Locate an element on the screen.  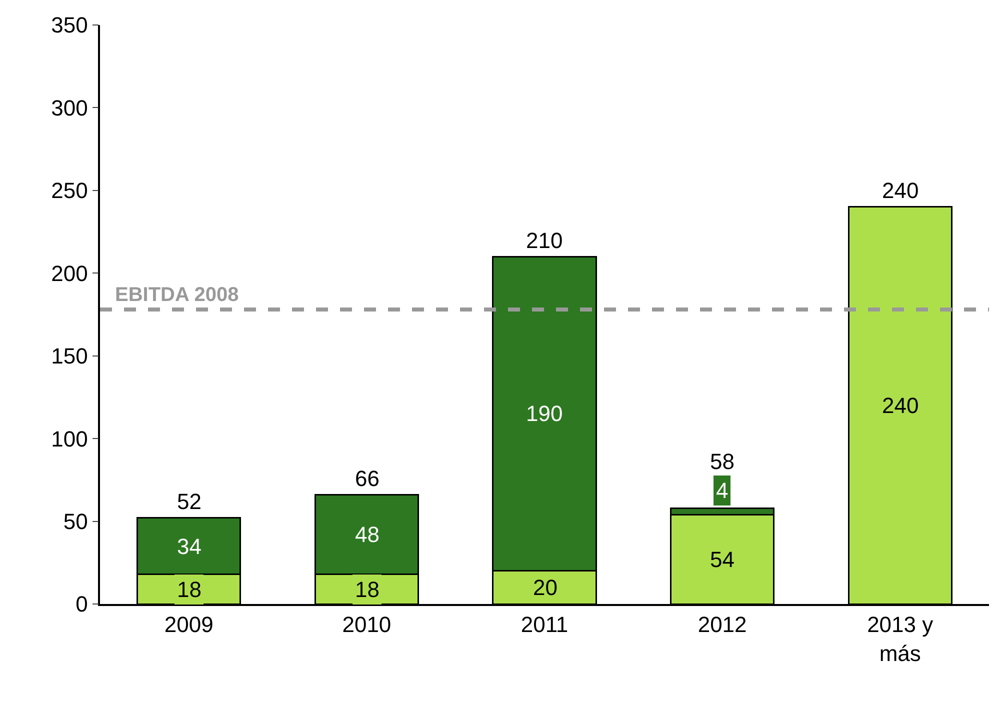
y-tick-label: 250 is located at coordinates (69, 191).